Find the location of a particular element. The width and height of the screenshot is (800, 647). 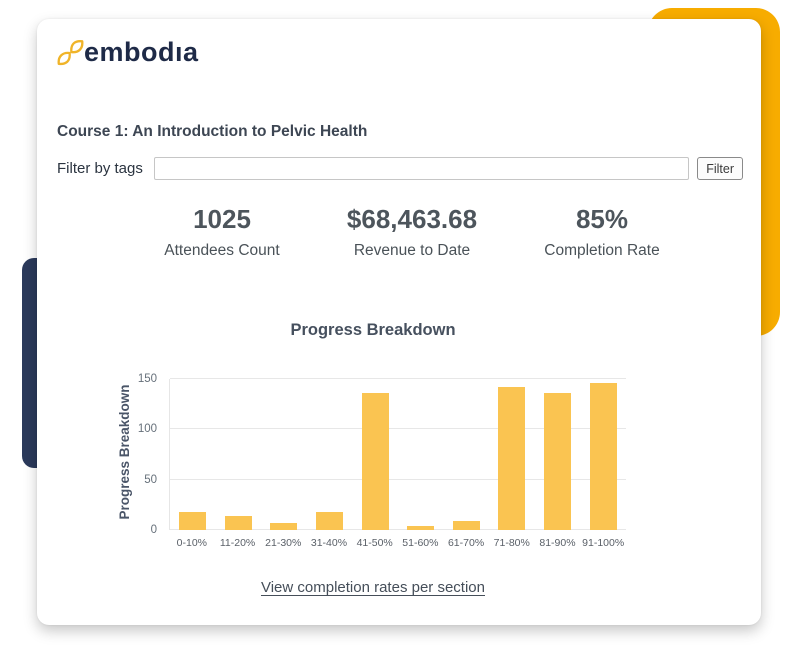

bar-11-20% is located at coordinates (238, 522).